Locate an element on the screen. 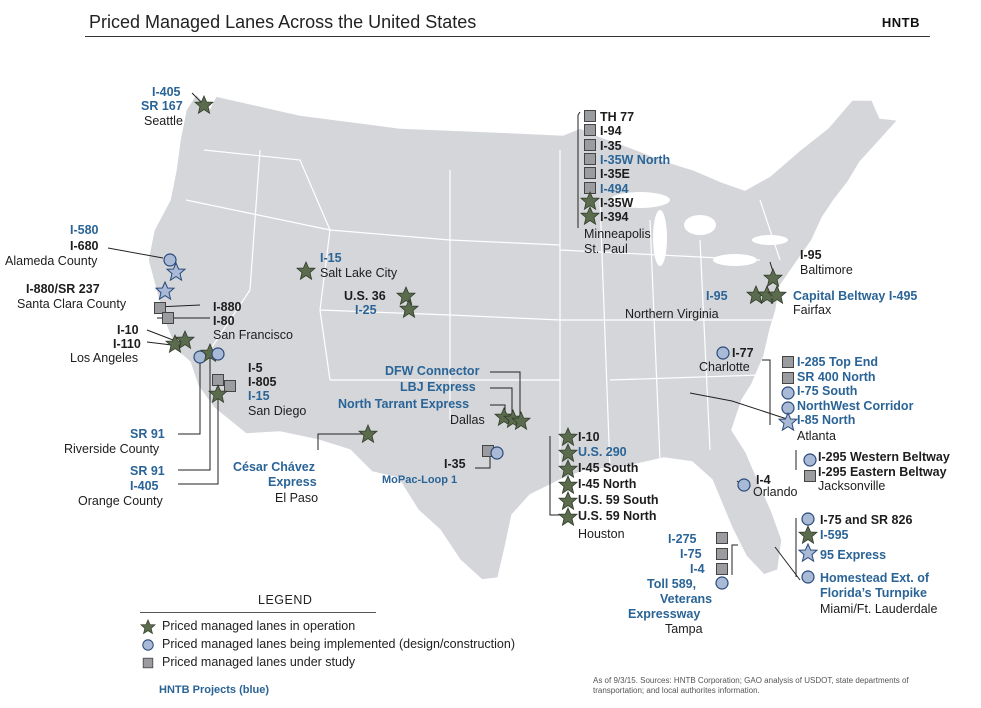 The height and width of the screenshot is (708, 981). hntb-projects-note: HNTB Projects (blue) is located at coordinates (214, 690).